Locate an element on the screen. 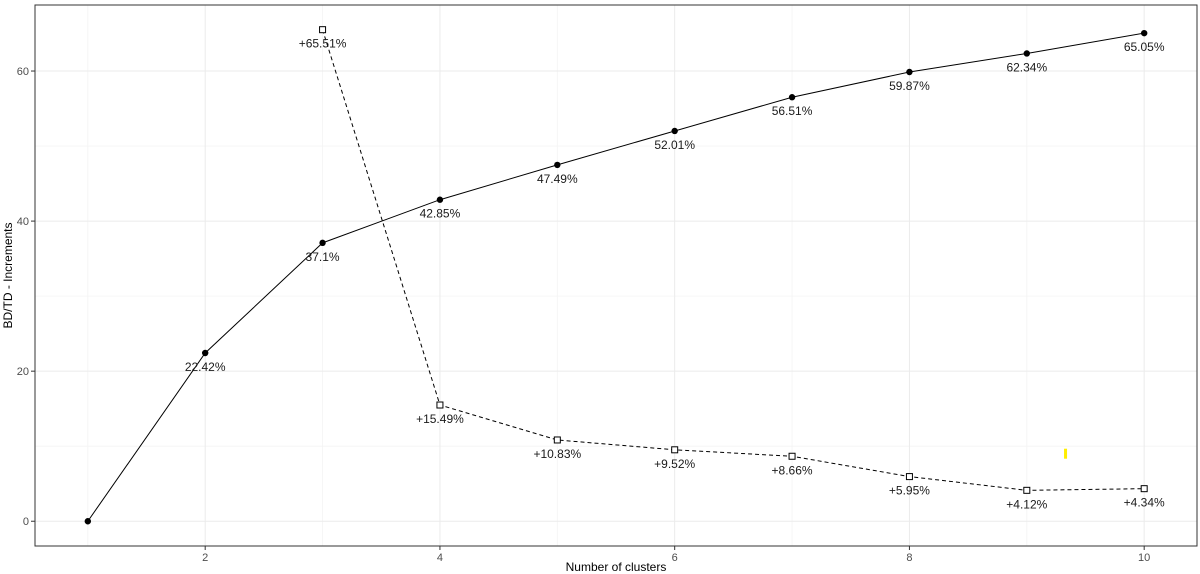 Image resolution: width=1200 pixels, height=574 pixels. increment-label: +4.34% is located at coordinates (1144, 503).